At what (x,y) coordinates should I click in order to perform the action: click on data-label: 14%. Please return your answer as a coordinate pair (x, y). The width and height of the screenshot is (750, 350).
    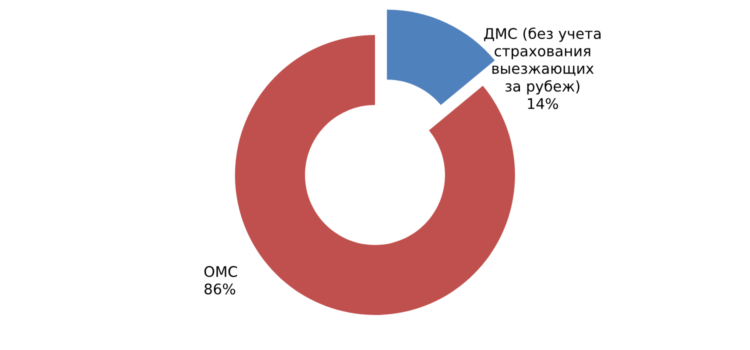
    Looking at the image, I should click on (543, 104).